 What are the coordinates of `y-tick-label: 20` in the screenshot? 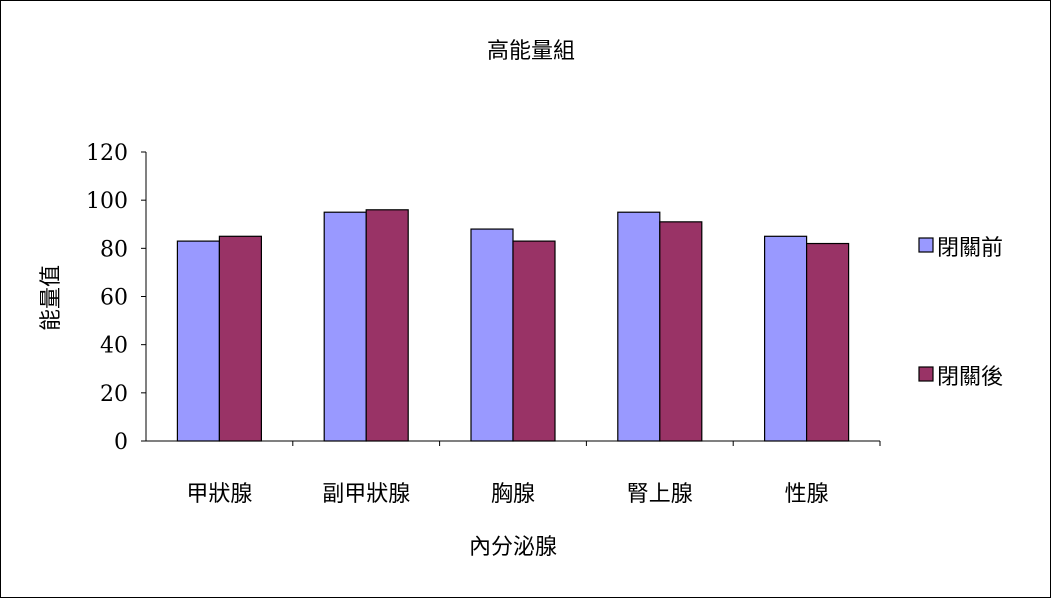 It's located at (114, 394).